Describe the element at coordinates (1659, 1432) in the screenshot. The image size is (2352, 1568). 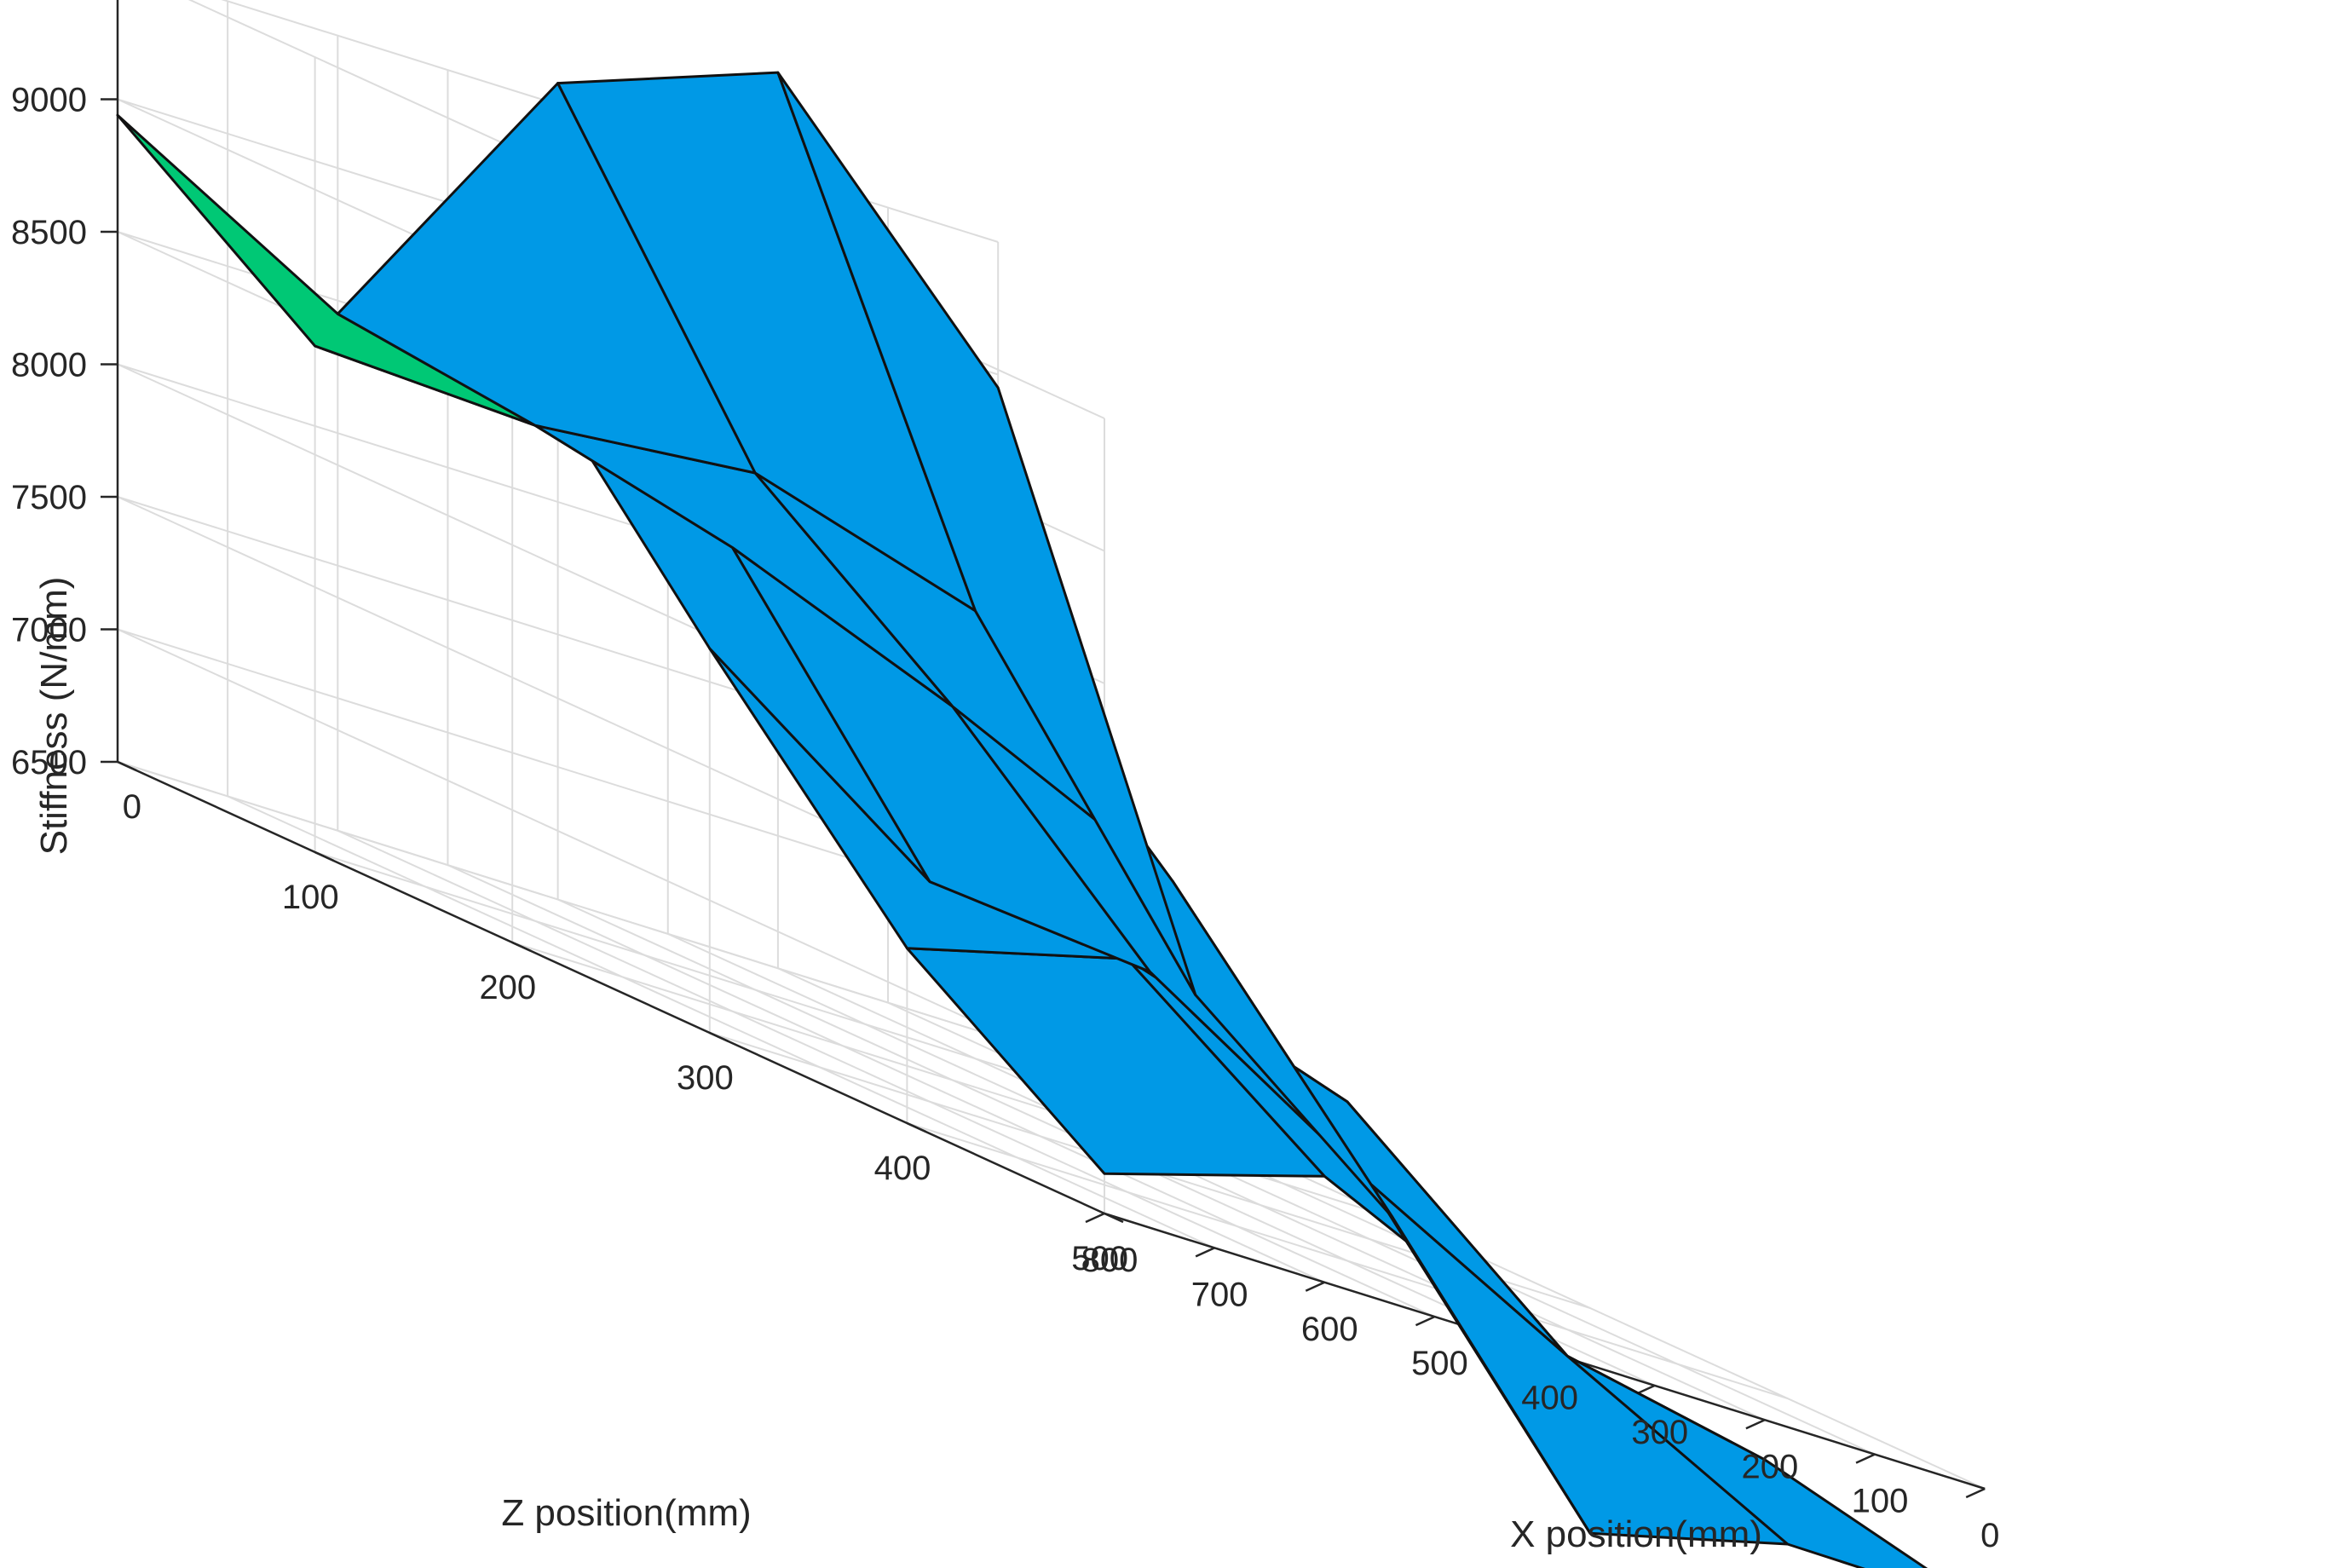
I see `x-tick-label: 300` at that location.